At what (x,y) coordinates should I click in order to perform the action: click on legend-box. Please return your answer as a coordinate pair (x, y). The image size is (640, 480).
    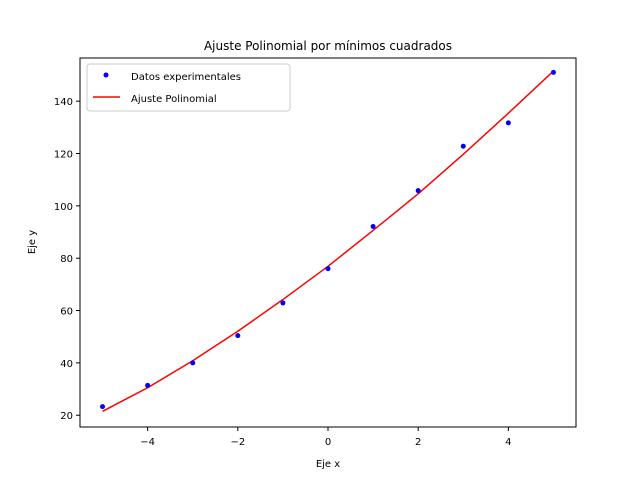
    Looking at the image, I should click on (188, 87).